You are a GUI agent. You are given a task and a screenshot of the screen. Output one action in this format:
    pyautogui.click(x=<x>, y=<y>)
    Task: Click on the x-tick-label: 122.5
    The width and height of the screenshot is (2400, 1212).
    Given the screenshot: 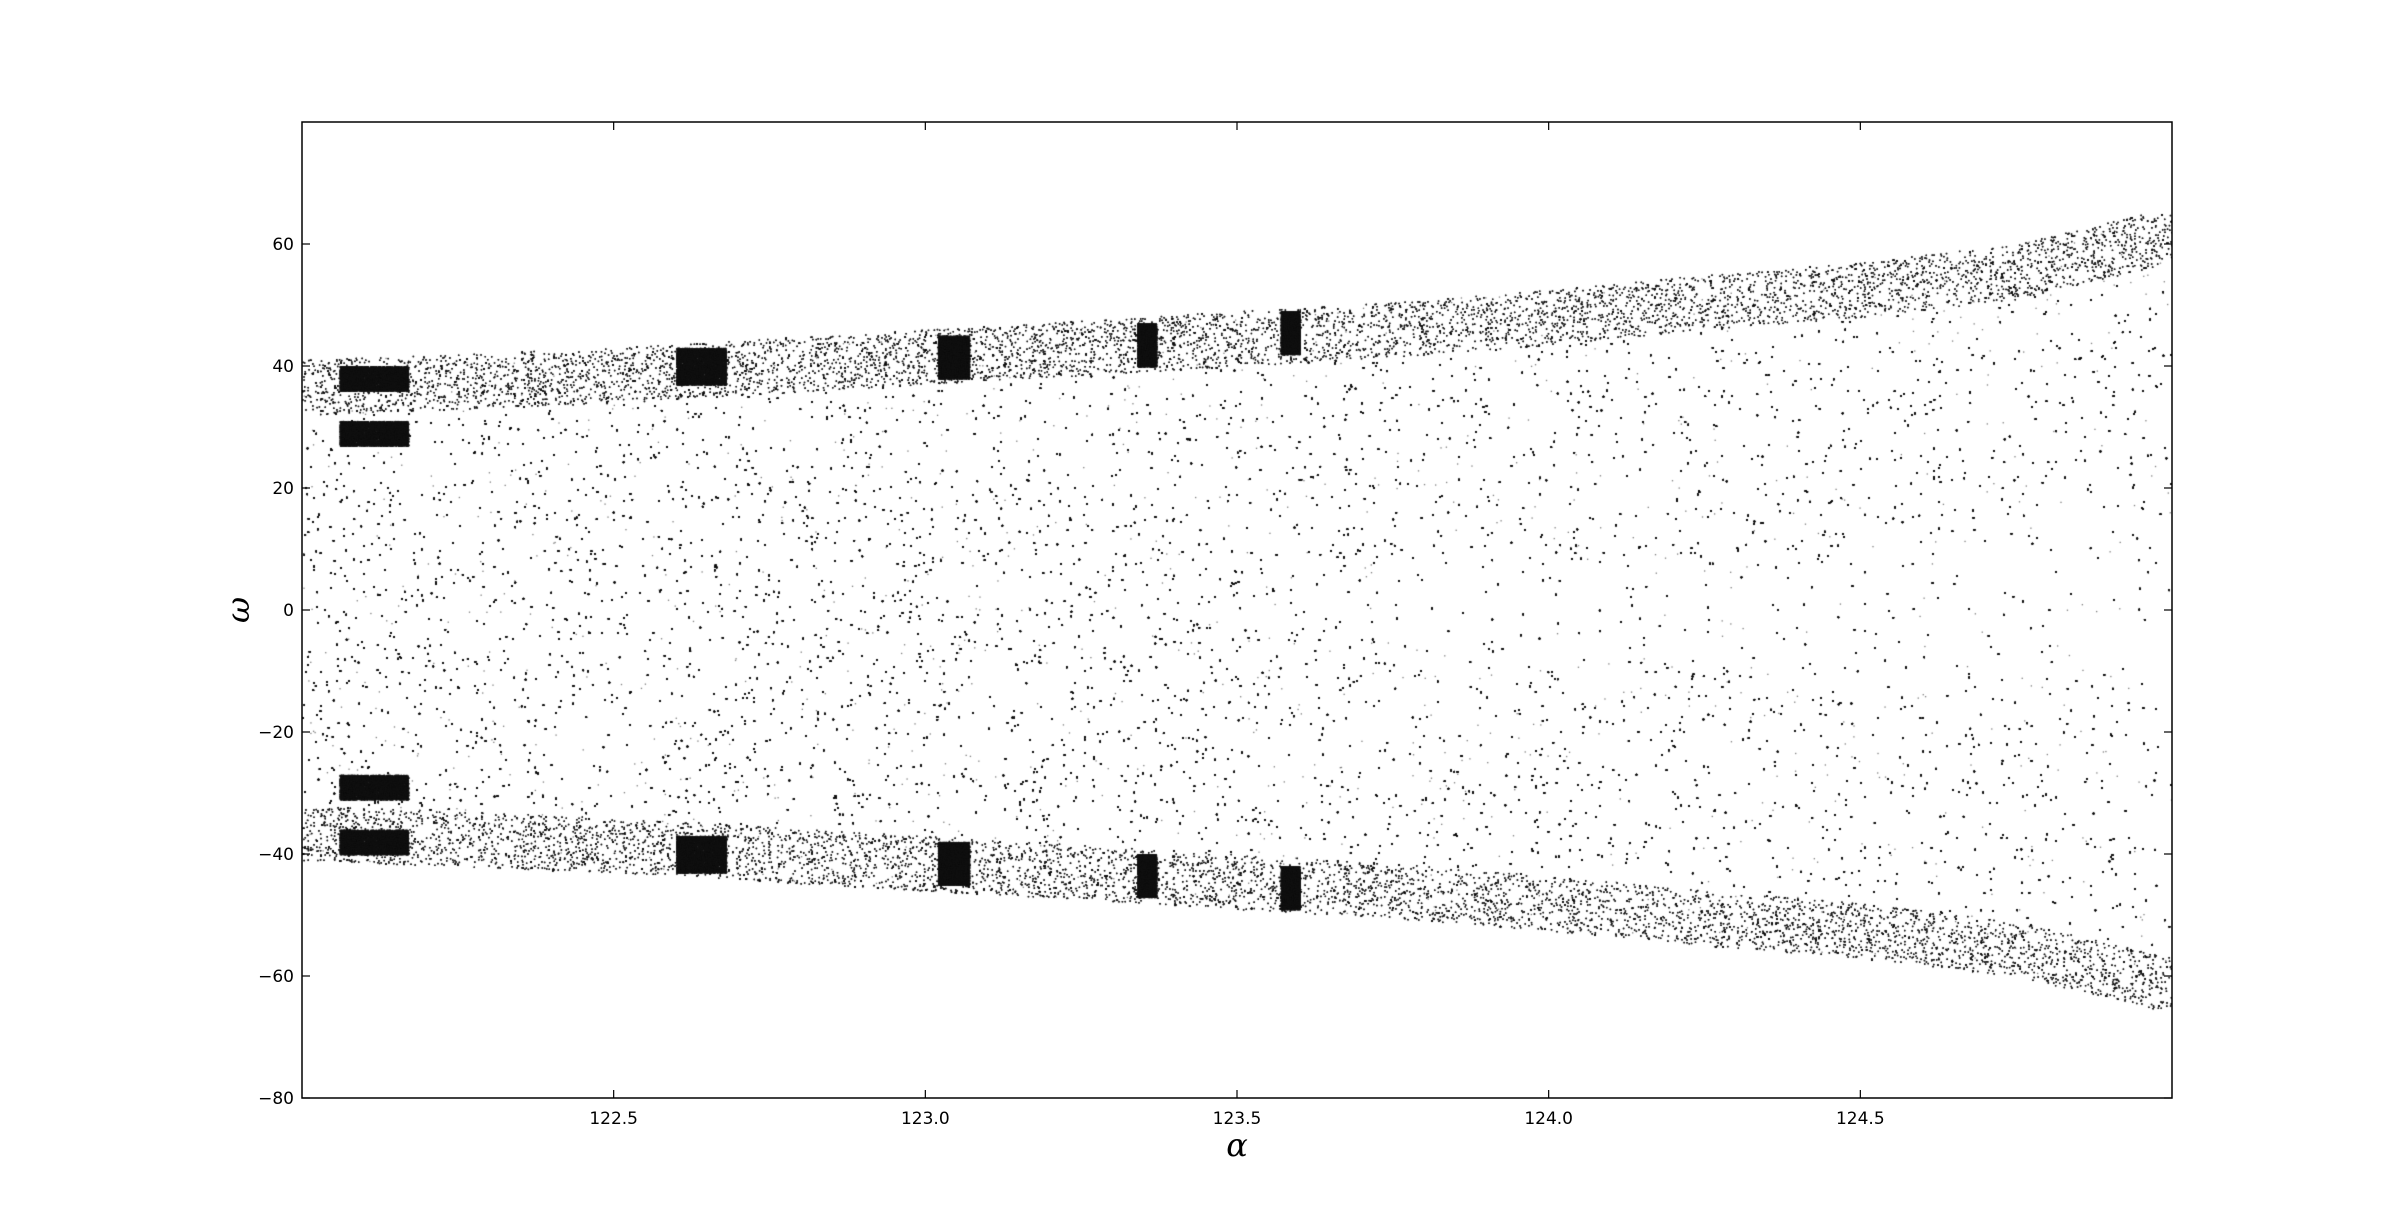 What is the action you would take?
    pyautogui.click(x=613, y=1119)
    